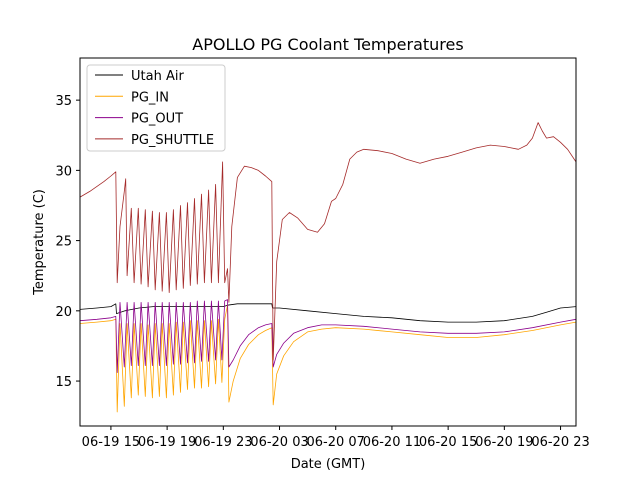  I want to click on x-tick-label: 06-20 23, so click(560, 442).